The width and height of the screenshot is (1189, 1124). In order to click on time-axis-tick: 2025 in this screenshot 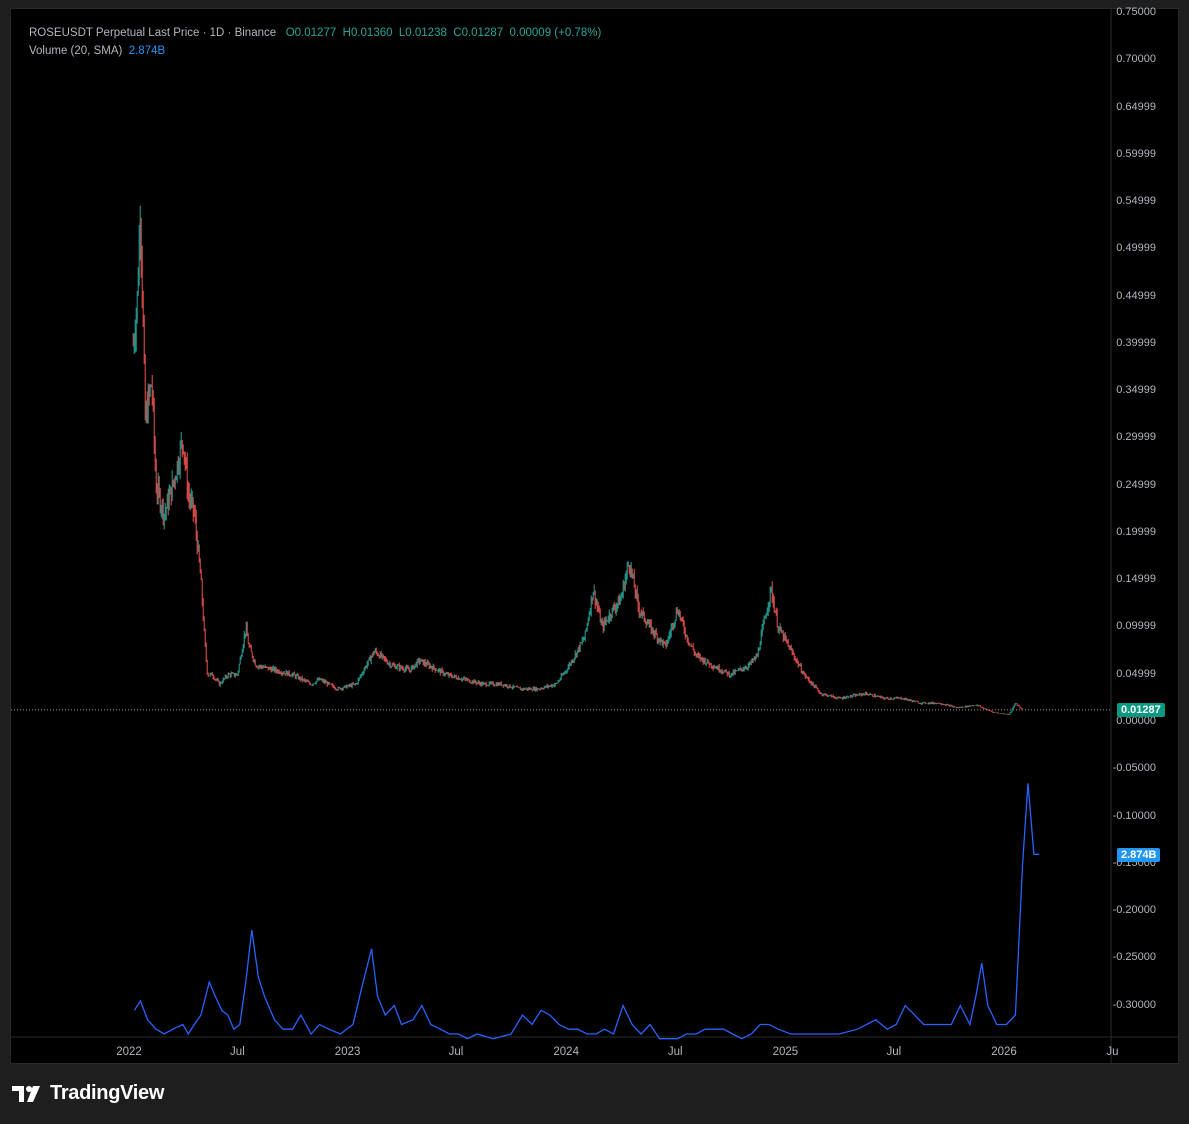, I will do `click(786, 1052)`.